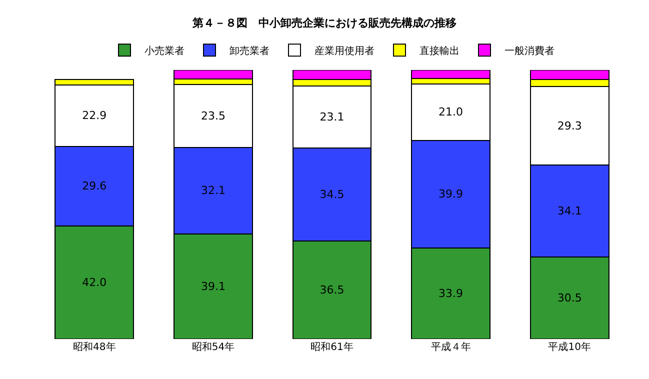 This screenshot has width=649, height=379. Describe the element at coordinates (529, 51) in the screenshot. I see `legend-label: 一般消費者` at that location.